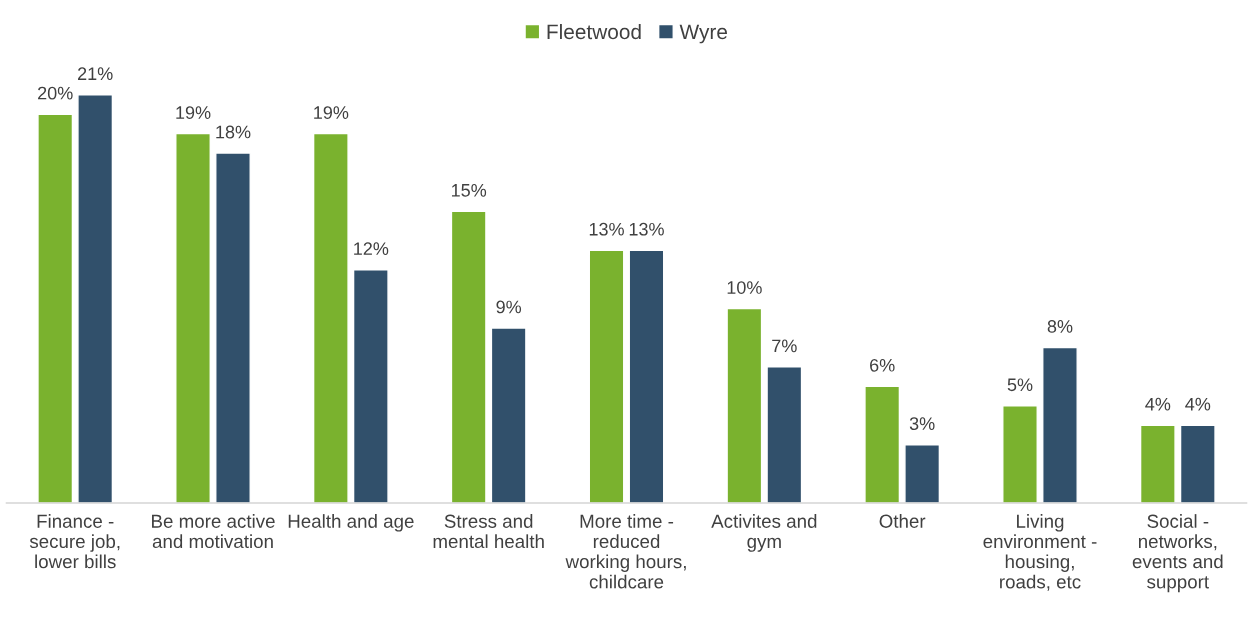 The width and height of the screenshot is (1253, 621). I want to click on data-label: 7%, so click(784, 346).